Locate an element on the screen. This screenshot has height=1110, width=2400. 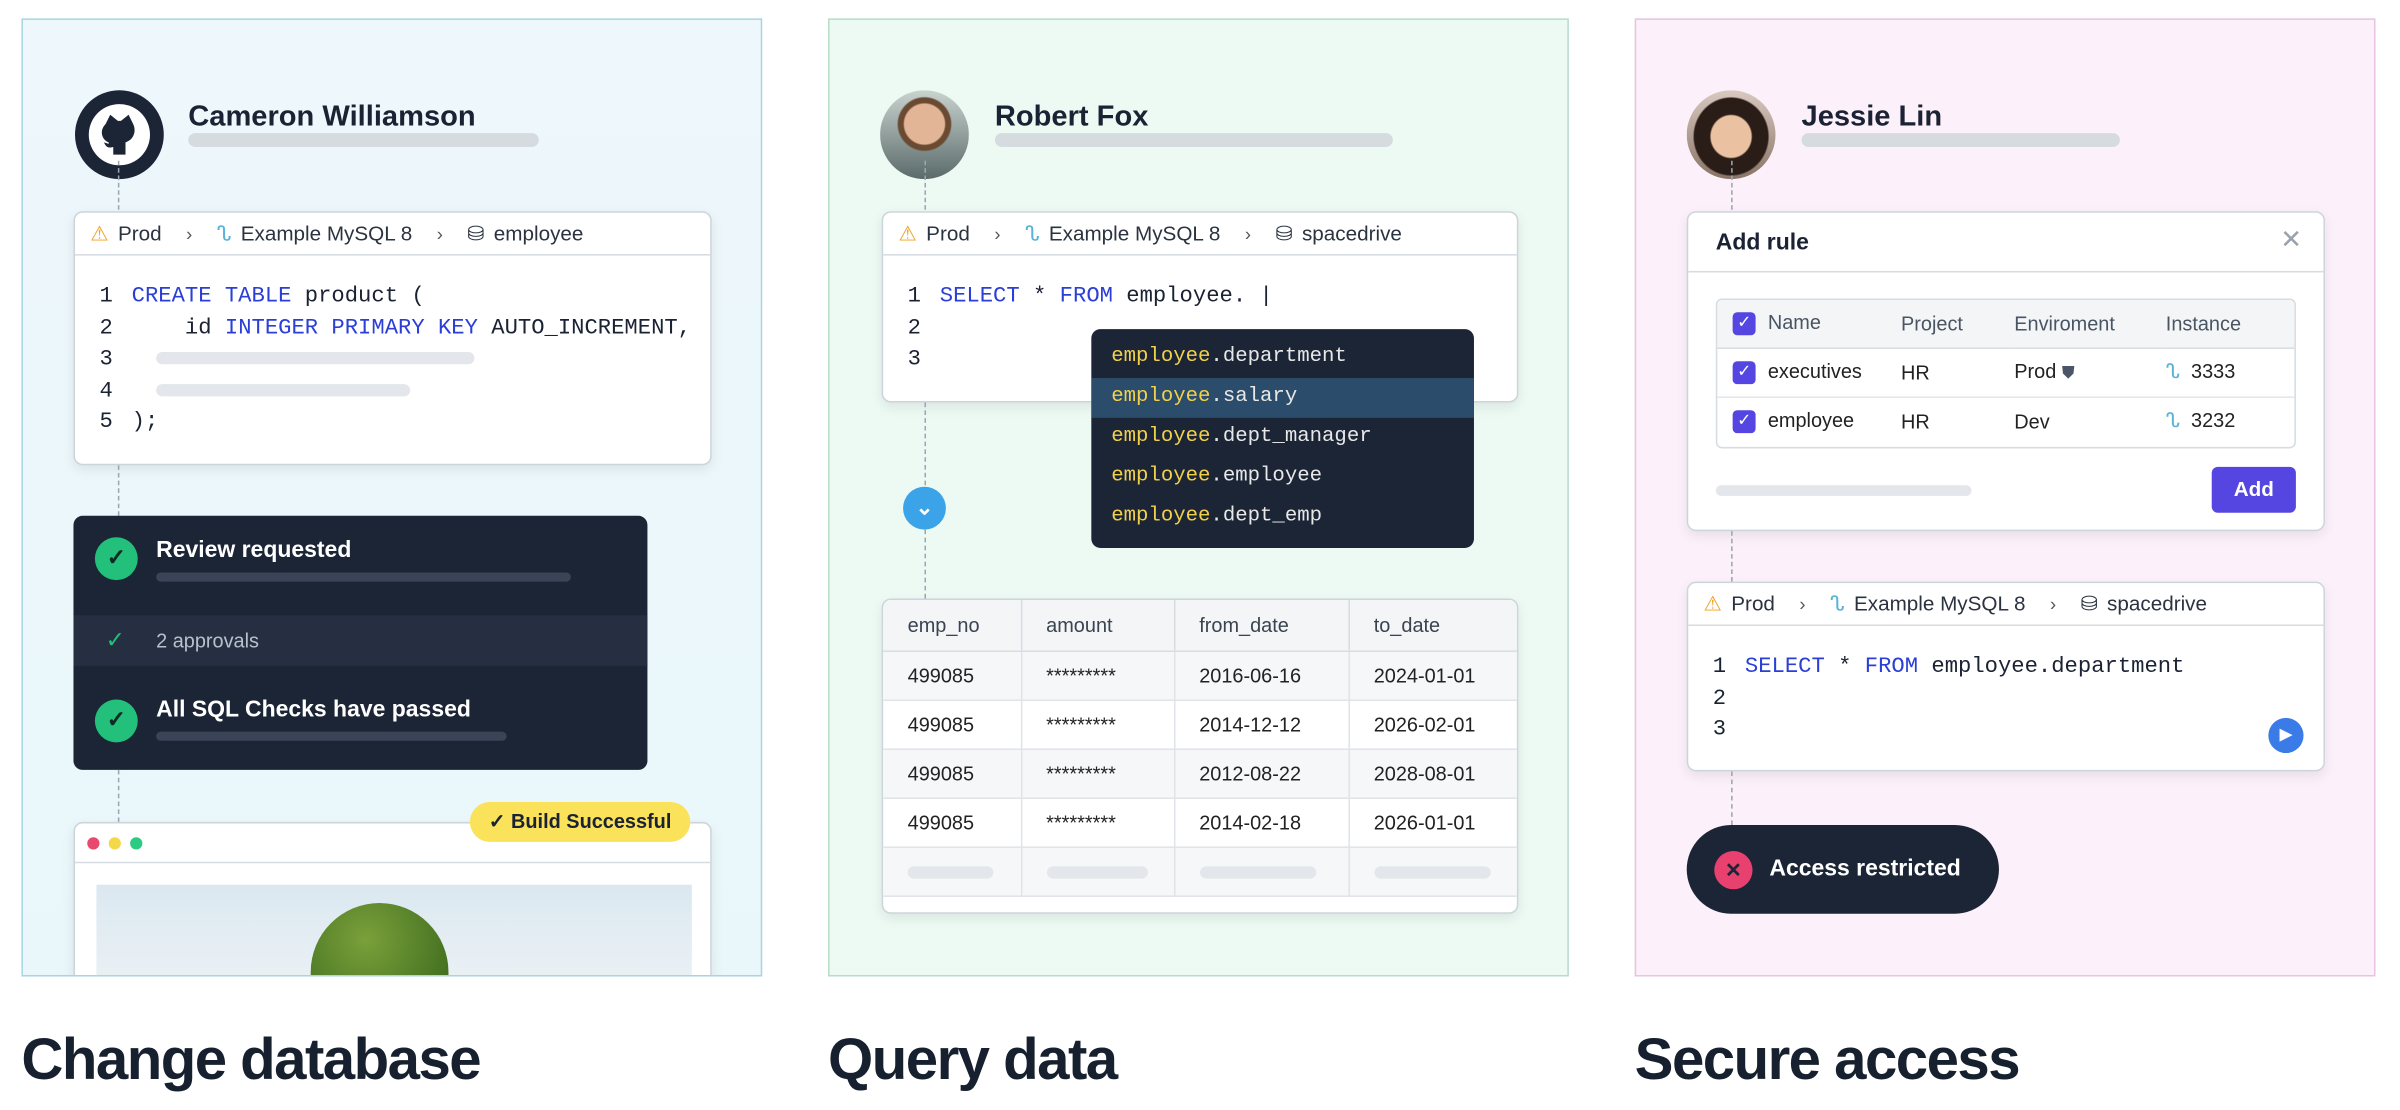
build-successful-badge: ✓ Build Successful is located at coordinates (580, 822).